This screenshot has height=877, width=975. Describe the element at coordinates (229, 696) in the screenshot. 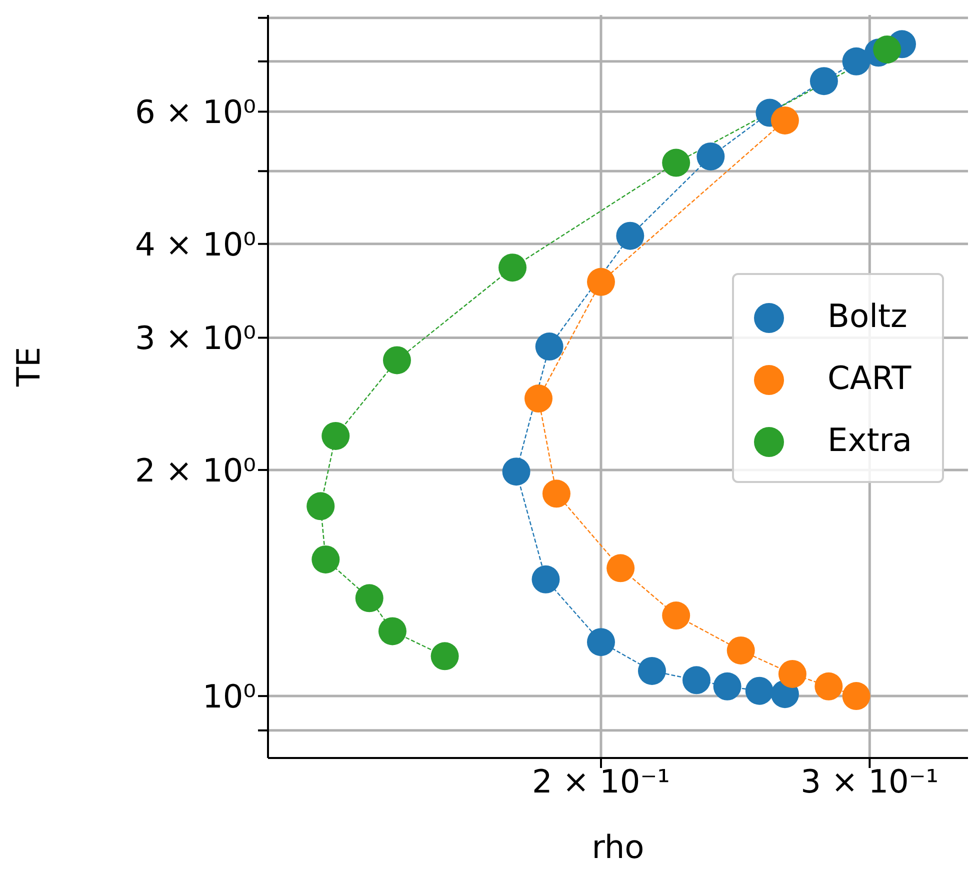

I see `y-tick-label: 10⁰` at that location.